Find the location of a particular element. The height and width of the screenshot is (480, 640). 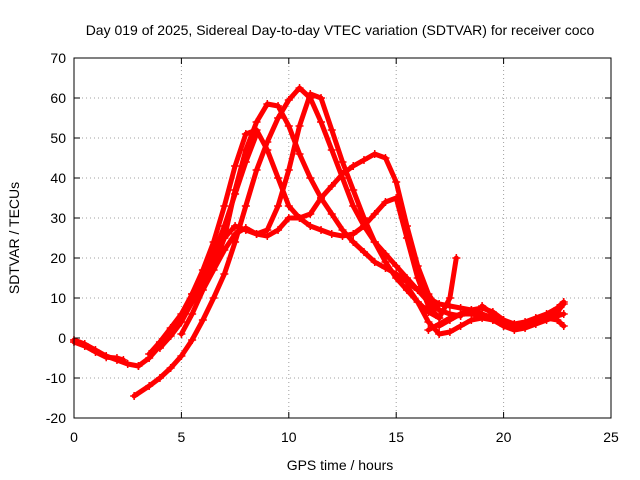

y-tick-label: 0 is located at coordinates (62, 338).